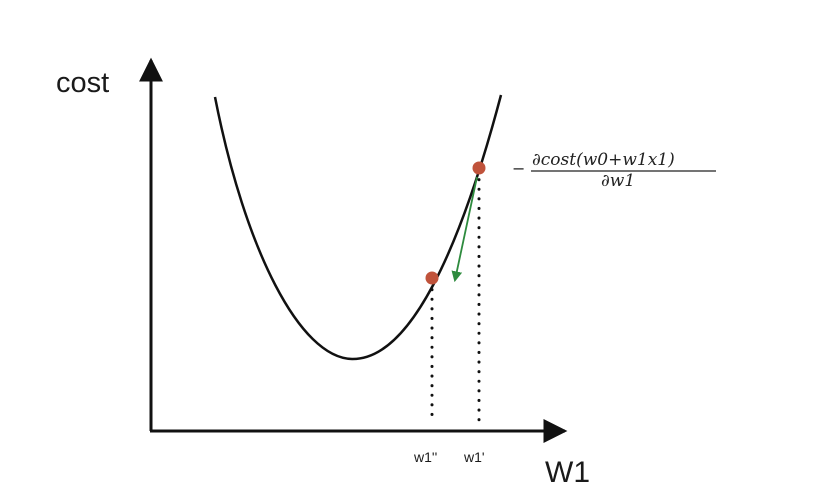 The image size is (840, 503). I want to click on point-w1-first, so click(479, 168).